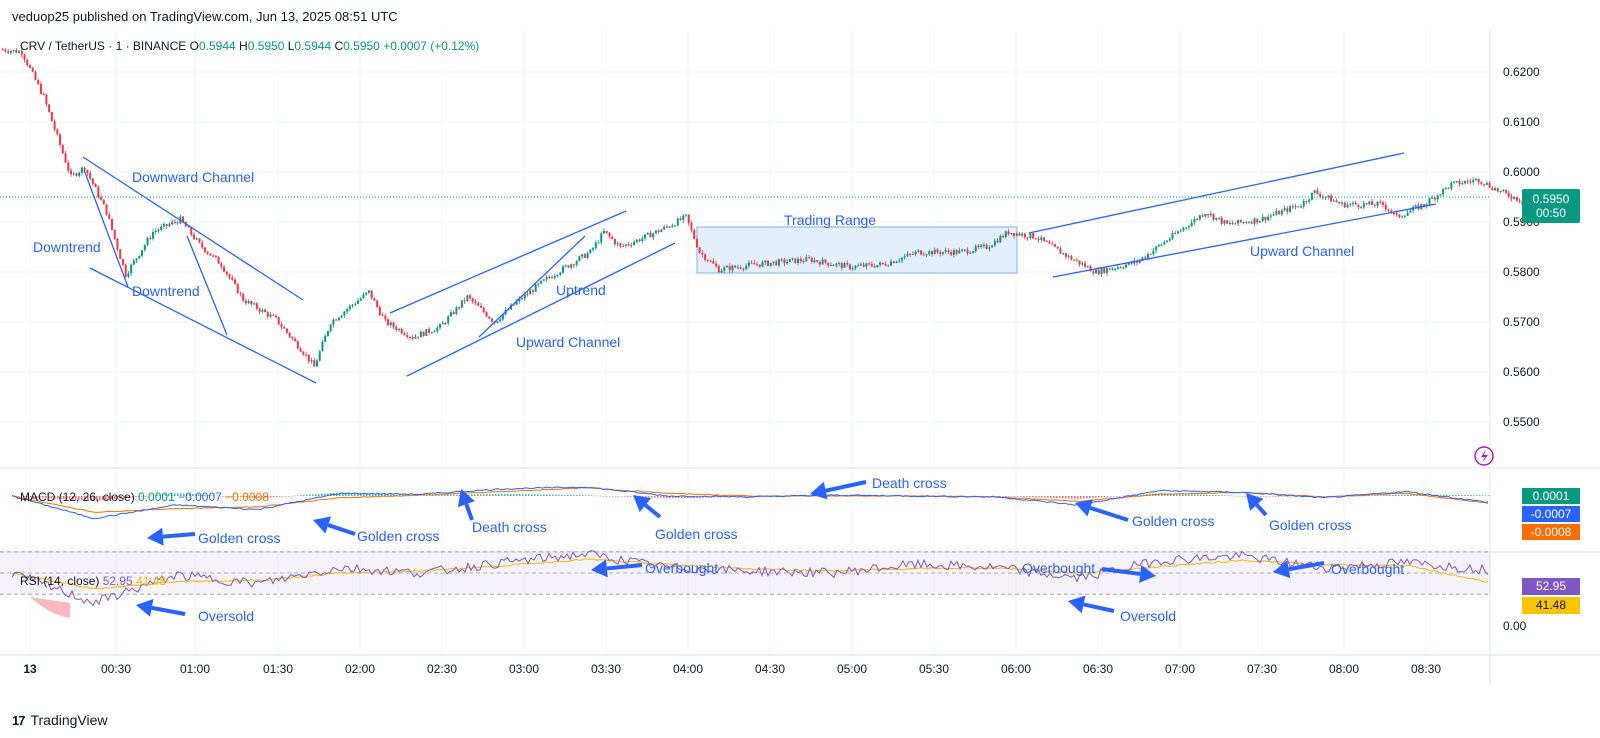 This screenshot has width=1600, height=738. I want to click on time-tick-label: 01:00, so click(195, 669).